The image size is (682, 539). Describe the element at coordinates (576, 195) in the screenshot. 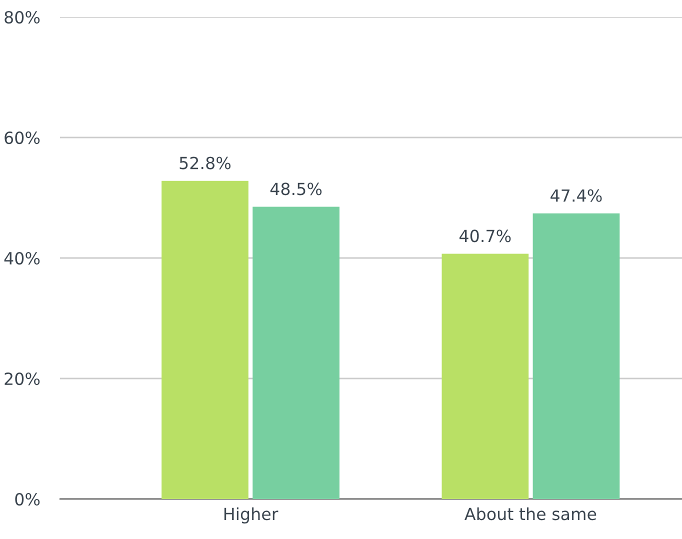

I see `data-label: 47.4%` at that location.